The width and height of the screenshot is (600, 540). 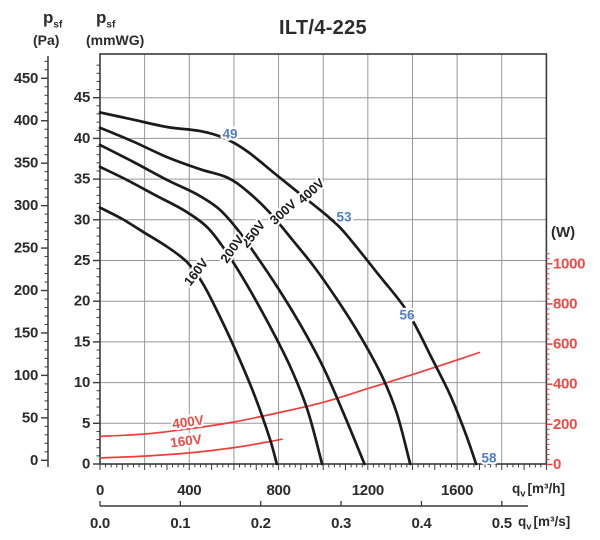 I want to click on mmwg-axis-unit: (mmWG), so click(x=115, y=39).